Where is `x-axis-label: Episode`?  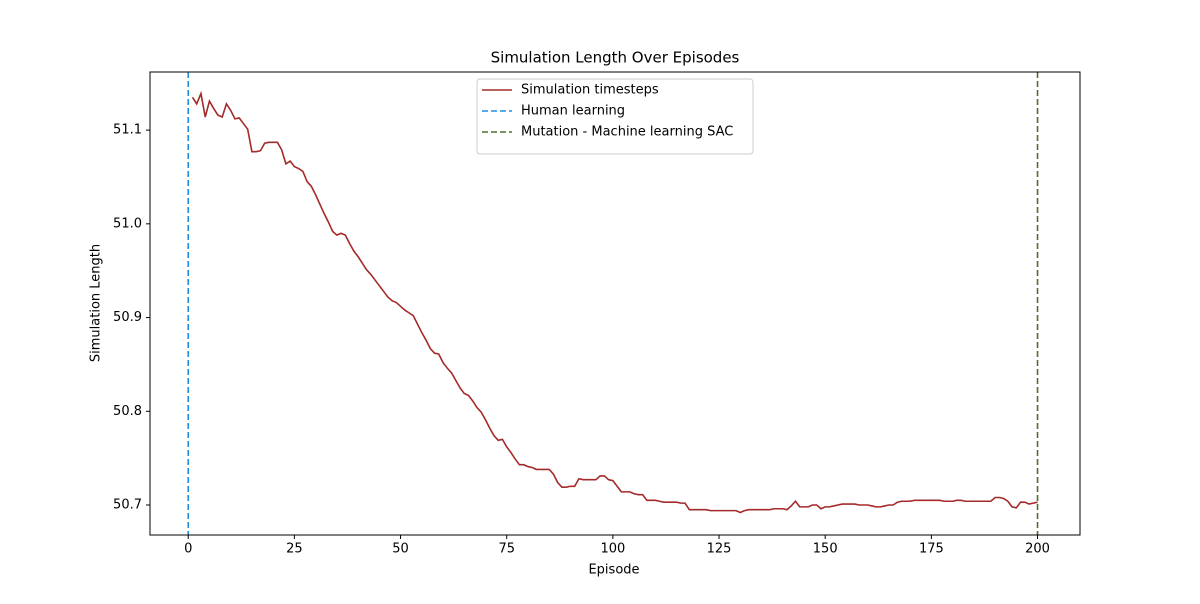 x-axis-label: Episode is located at coordinates (613, 570).